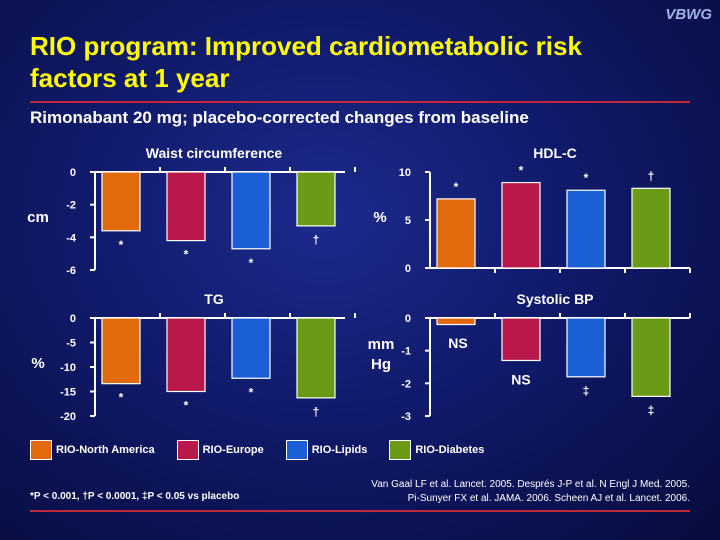  I want to click on legend-label: RIO-Lipids, so click(339, 450).